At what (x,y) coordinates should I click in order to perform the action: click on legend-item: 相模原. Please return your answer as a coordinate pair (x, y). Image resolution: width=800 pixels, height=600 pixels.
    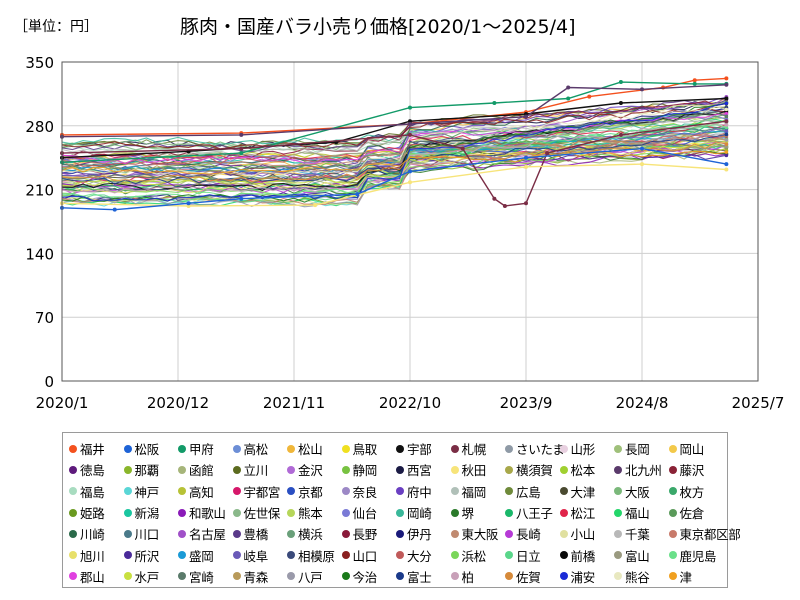
    Looking at the image, I should click on (314, 555).